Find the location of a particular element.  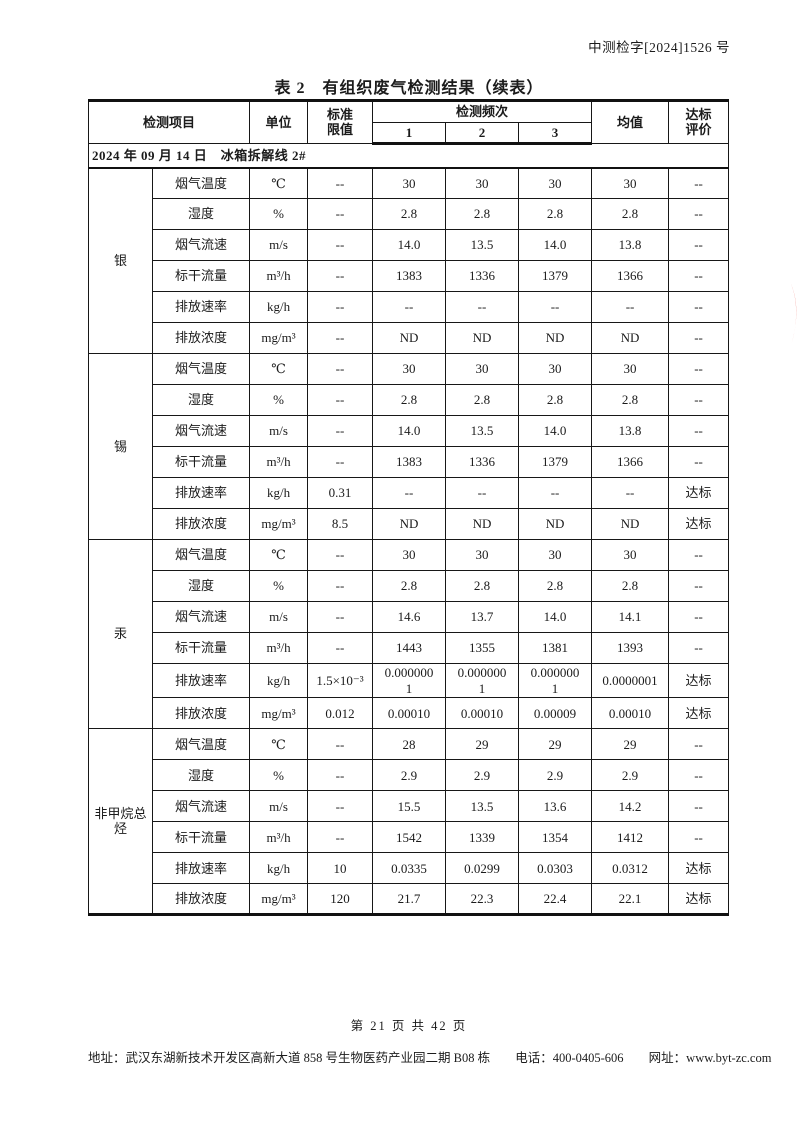

mean-cell: 1366 is located at coordinates (630, 462).